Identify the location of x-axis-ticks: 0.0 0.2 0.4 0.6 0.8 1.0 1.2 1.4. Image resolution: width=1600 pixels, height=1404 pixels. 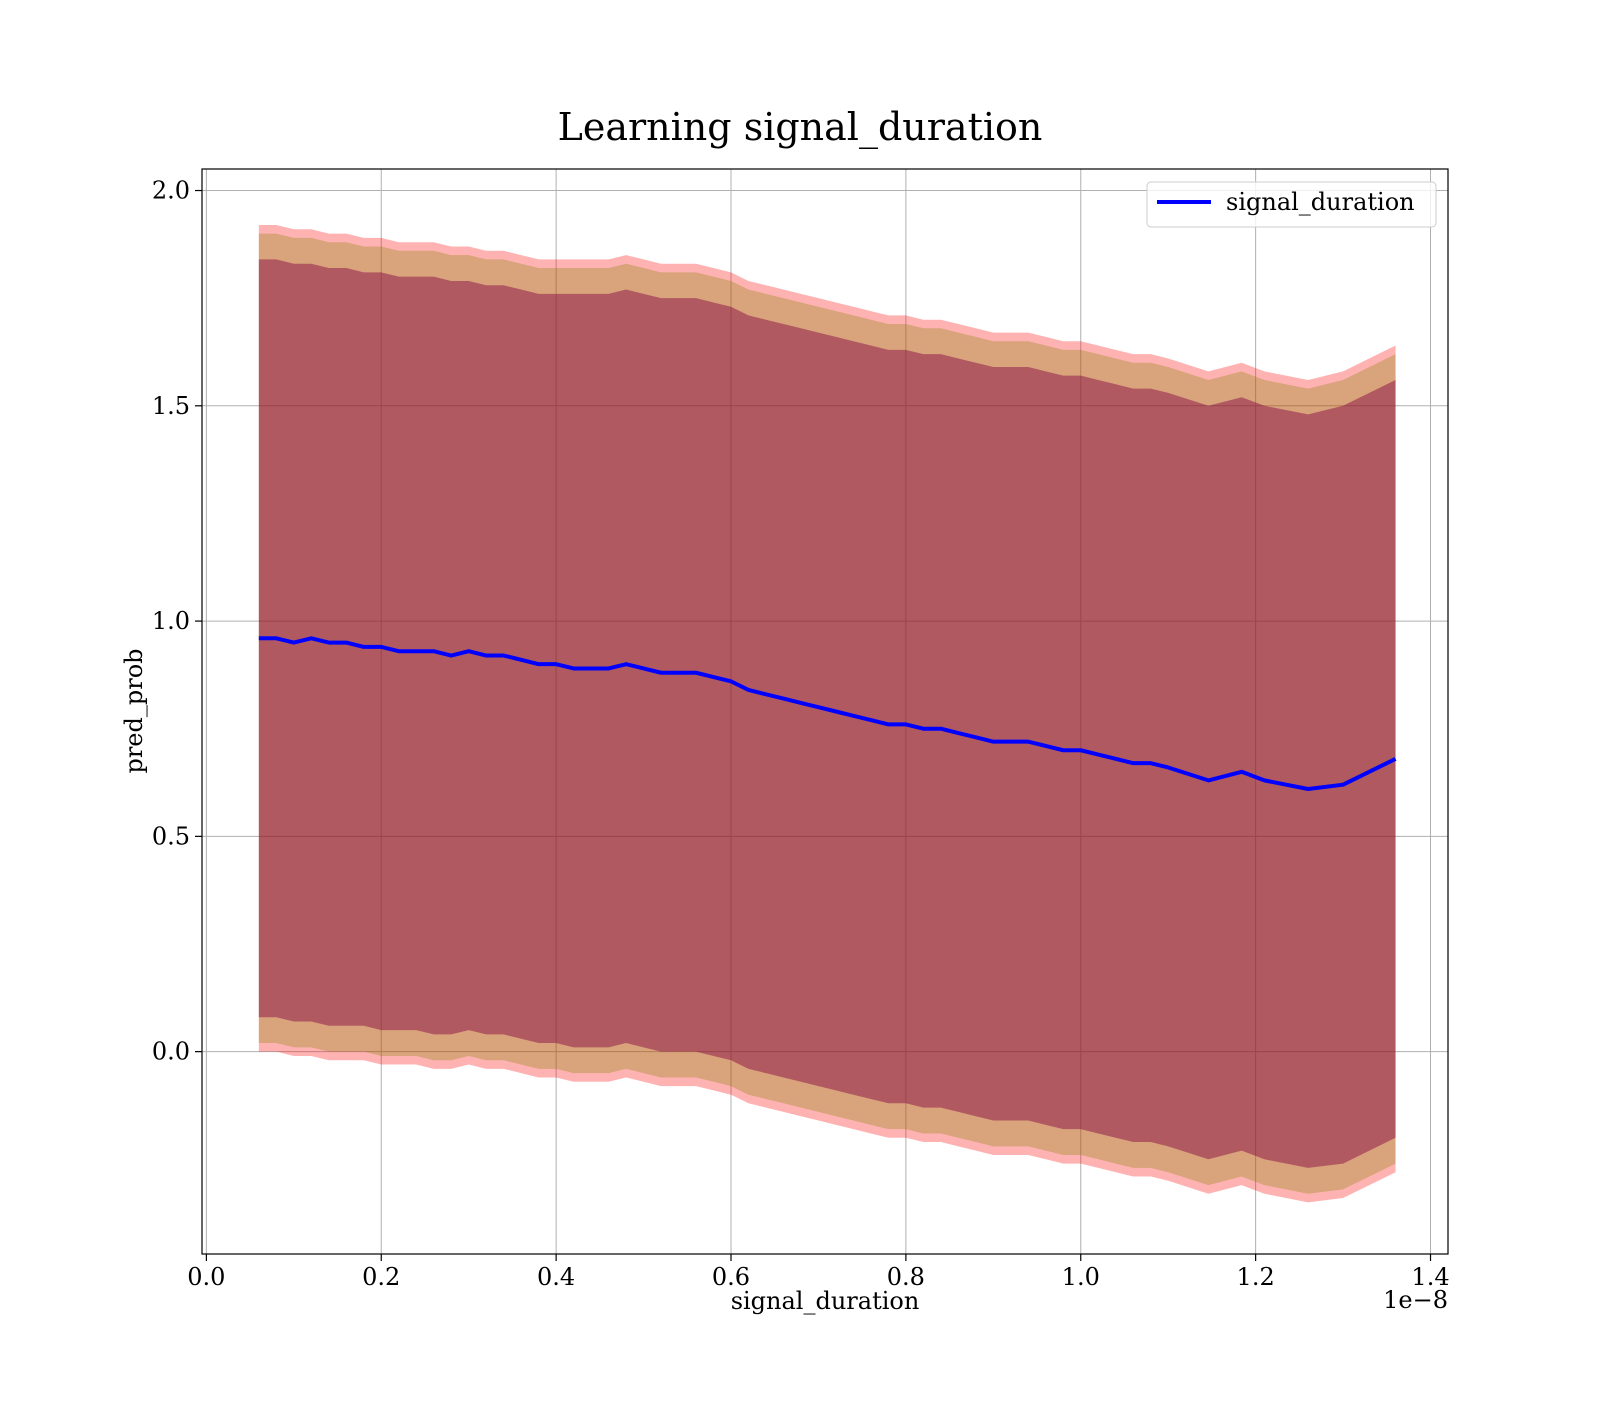
(818, 1272).